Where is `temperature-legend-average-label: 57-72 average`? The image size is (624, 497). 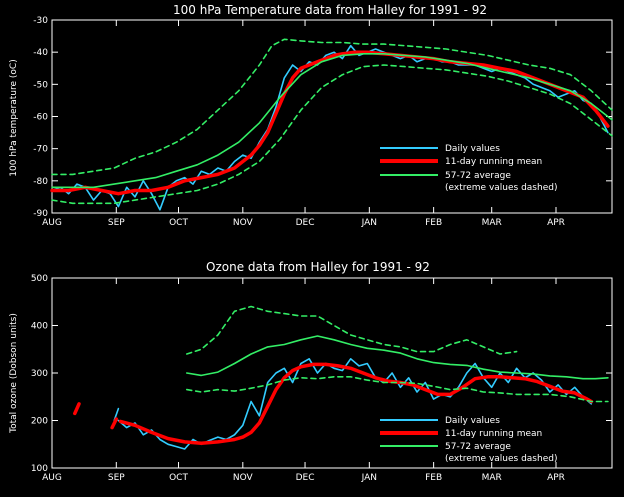
temperature-legend-average-label: 57-72 average is located at coordinates (478, 176).